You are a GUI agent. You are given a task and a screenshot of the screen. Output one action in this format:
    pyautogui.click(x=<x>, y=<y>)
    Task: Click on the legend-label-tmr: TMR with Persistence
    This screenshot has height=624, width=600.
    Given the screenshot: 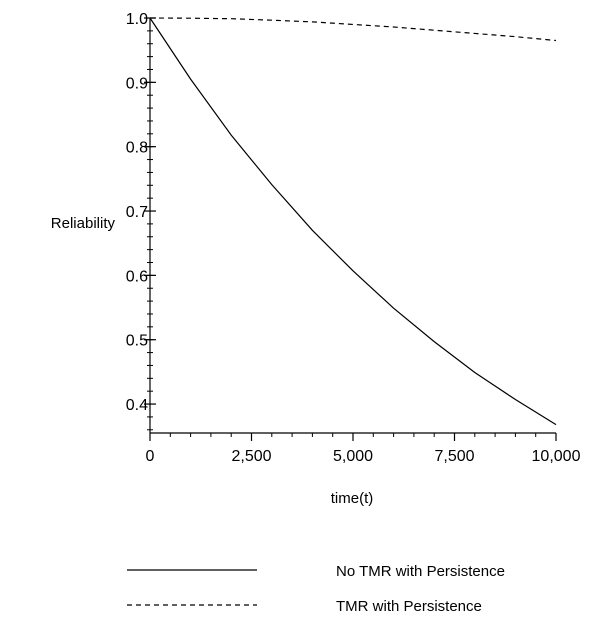 What is the action you would take?
    pyautogui.click(x=409, y=606)
    